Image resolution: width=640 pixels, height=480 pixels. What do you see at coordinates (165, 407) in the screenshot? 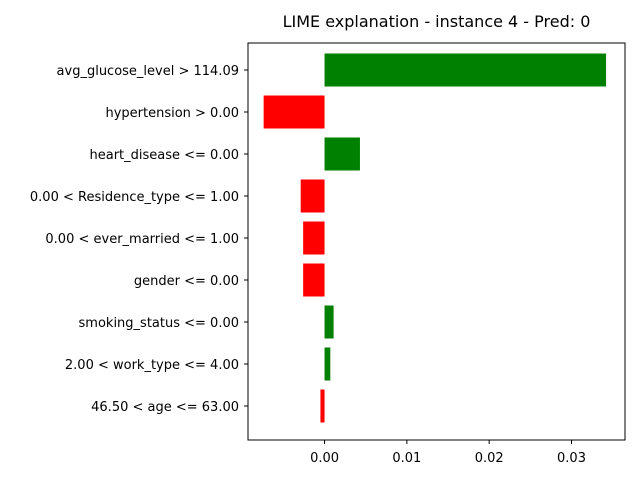
I see `y-tick-label: 46.50 < age <= 63.00` at bounding box center [165, 407].